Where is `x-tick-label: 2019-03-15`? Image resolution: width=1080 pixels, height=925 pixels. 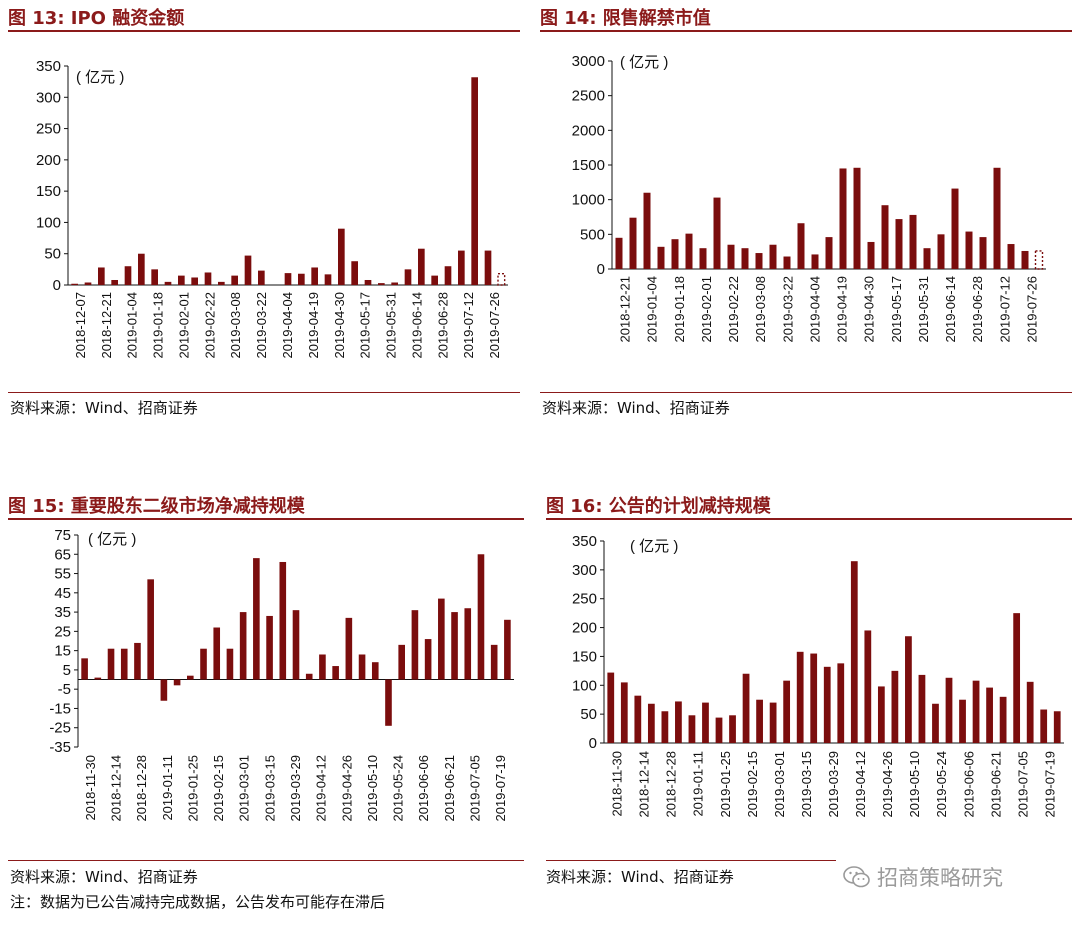
x-tick-label: 2019-03-15 is located at coordinates (806, 784).